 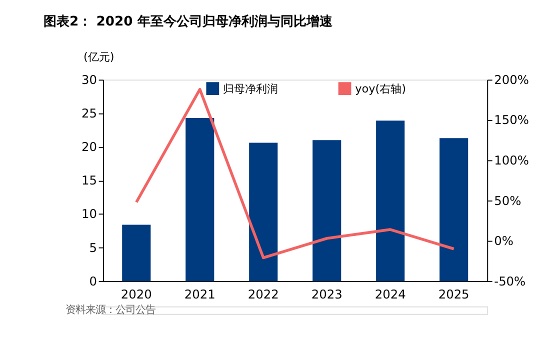 What do you see at coordinates (511, 160) in the screenshot?
I see `y2-tick-label: 100%` at bounding box center [511, 160].